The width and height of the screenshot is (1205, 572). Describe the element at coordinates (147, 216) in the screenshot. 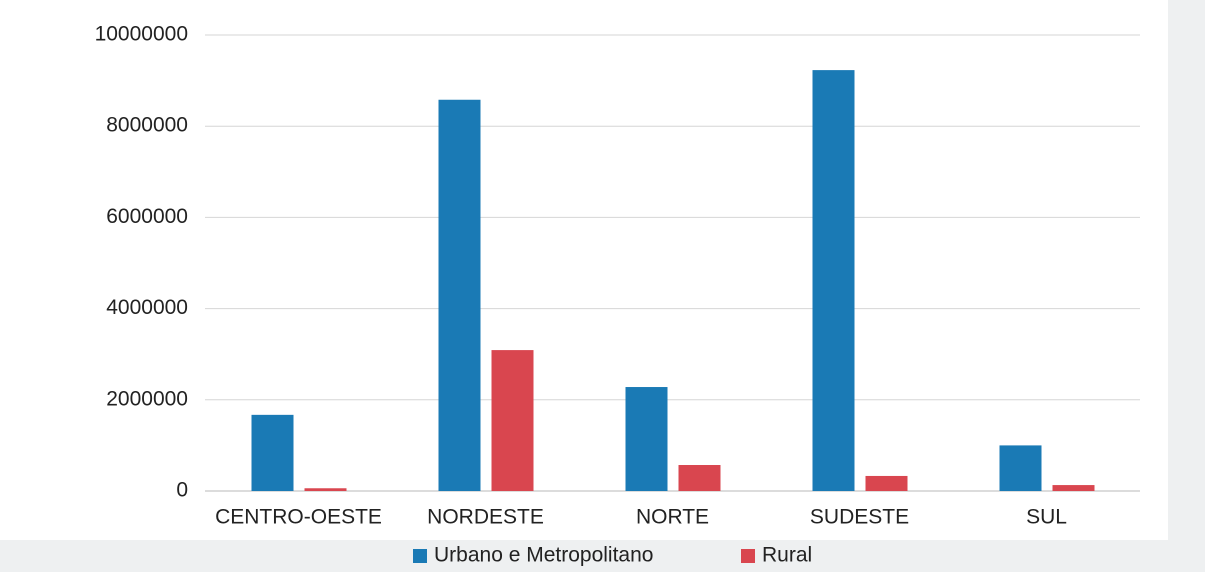

I see `y-tick-label: 6000000` at that location.